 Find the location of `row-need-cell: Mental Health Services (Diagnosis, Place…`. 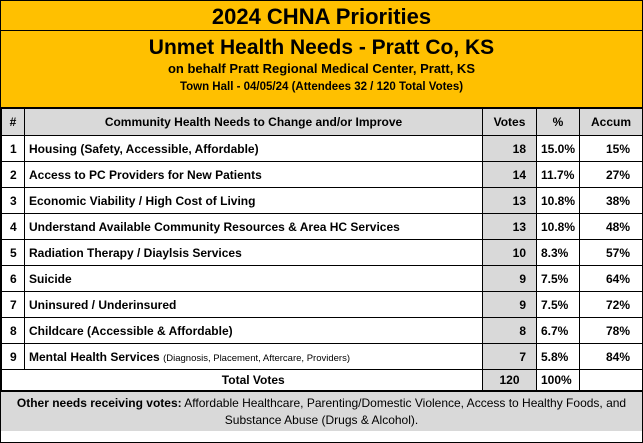

row-need-cell: Mental Health Services (Diagnosis, Place… is located at coordinates (253, 356).